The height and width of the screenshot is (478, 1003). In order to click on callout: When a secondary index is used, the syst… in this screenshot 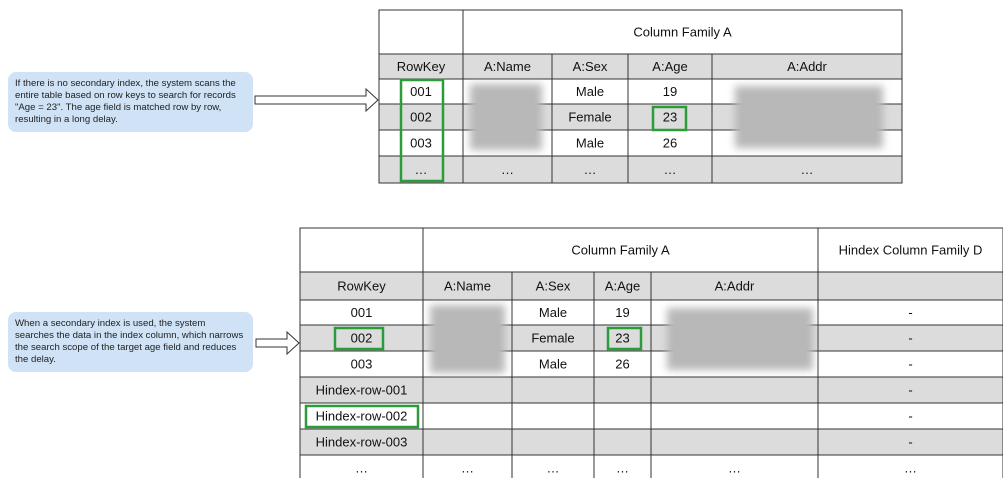, I will do `click(130, 342)`.